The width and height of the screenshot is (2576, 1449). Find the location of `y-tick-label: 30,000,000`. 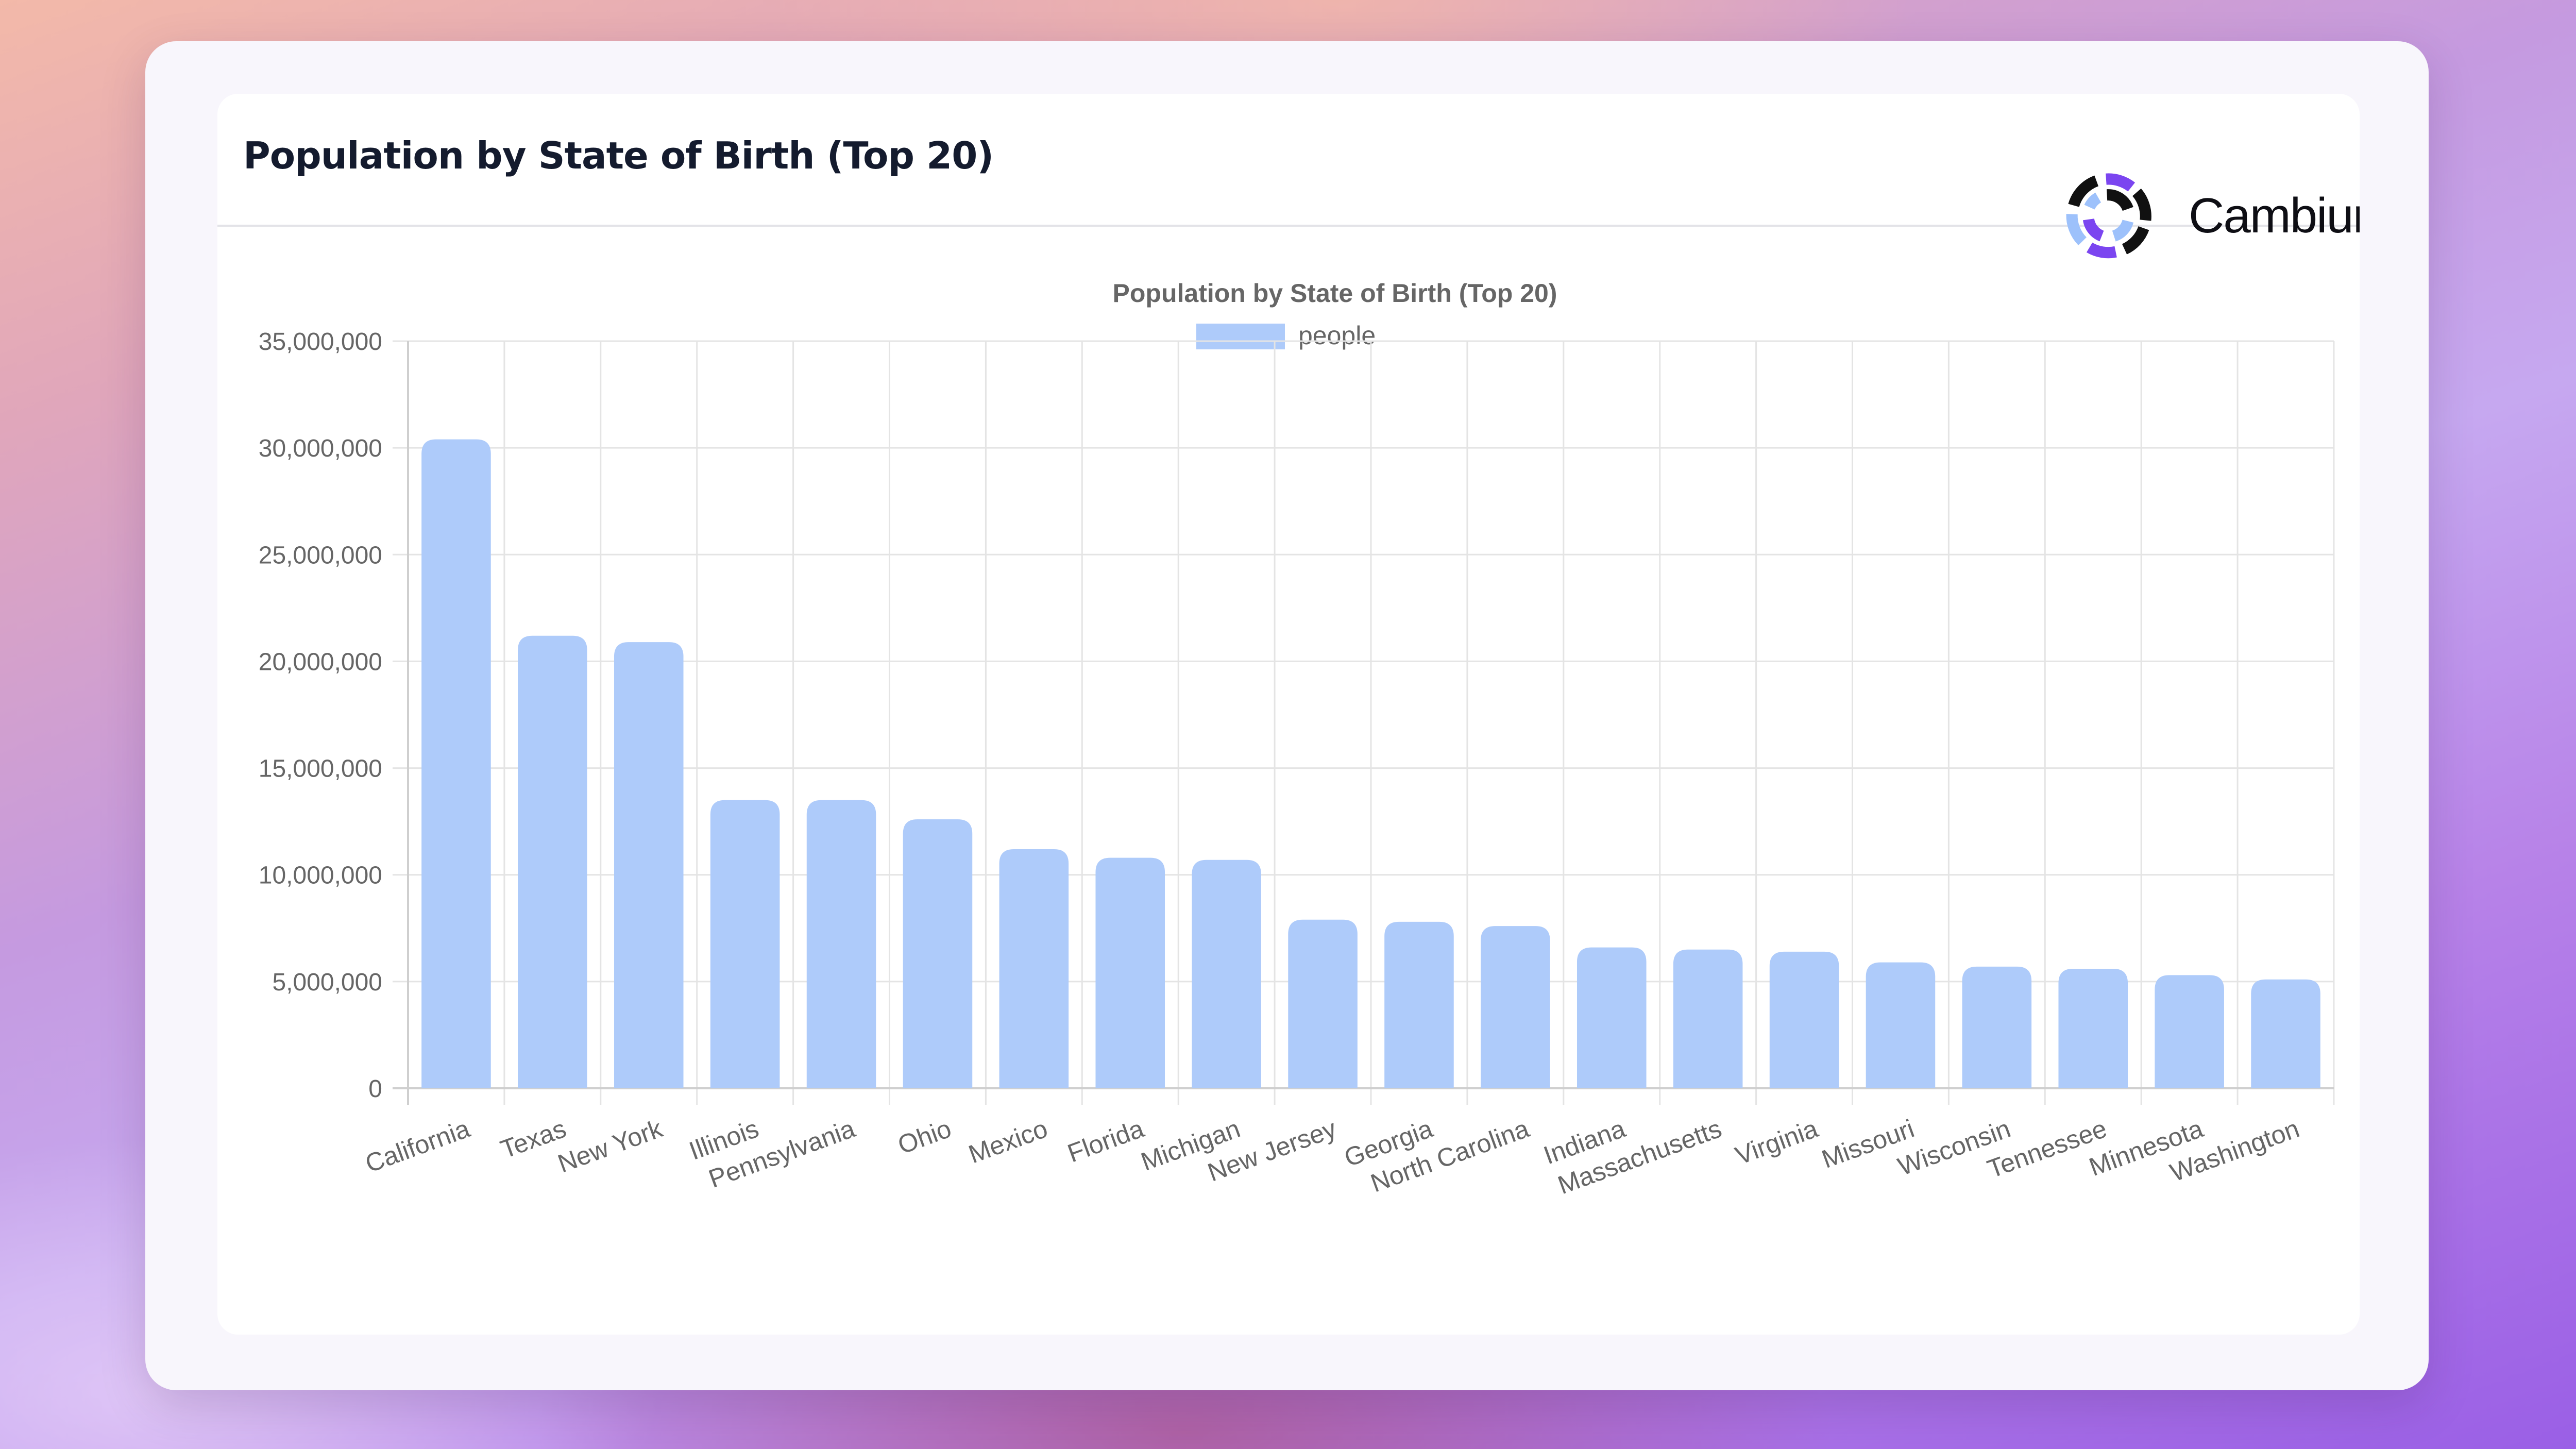

y-tick-label: 30,000,000 is located at coordinates (320, 448).